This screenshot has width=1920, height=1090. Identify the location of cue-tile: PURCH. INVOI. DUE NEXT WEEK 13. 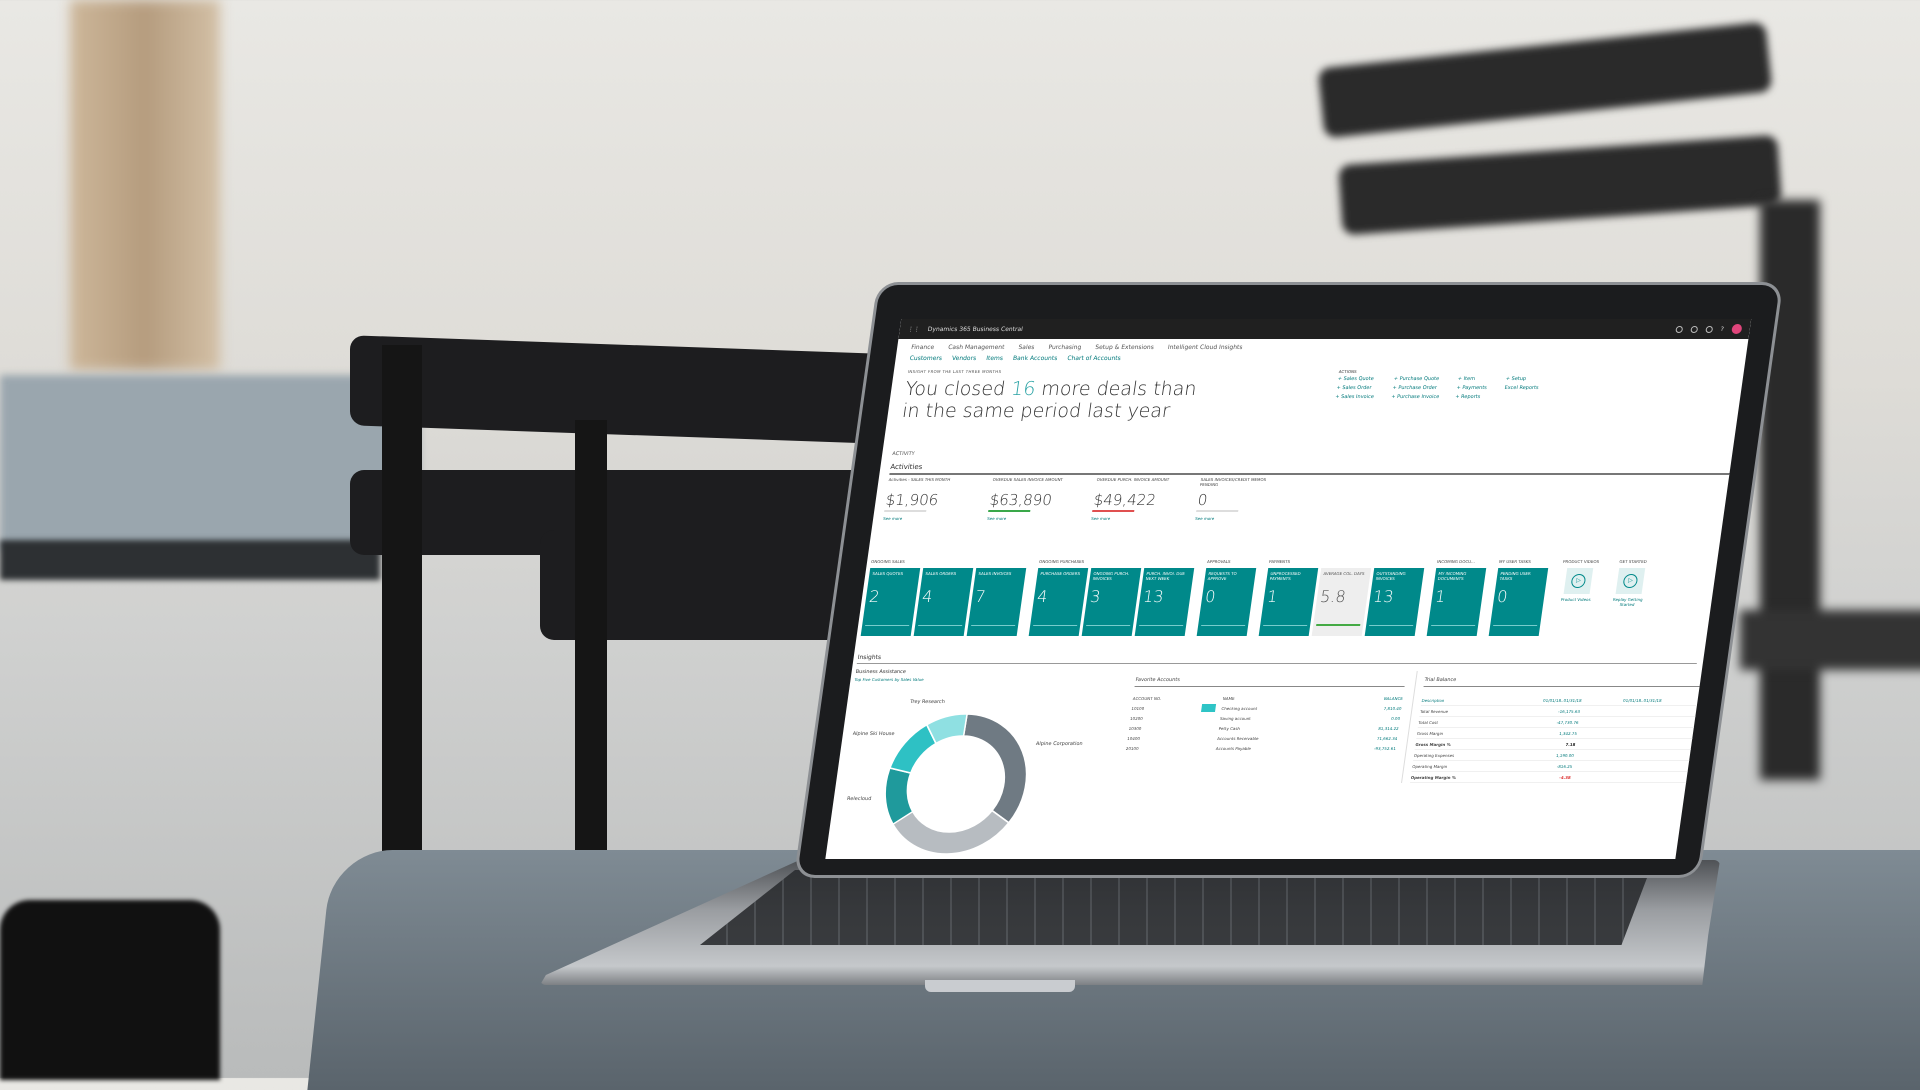
(1164, 602).